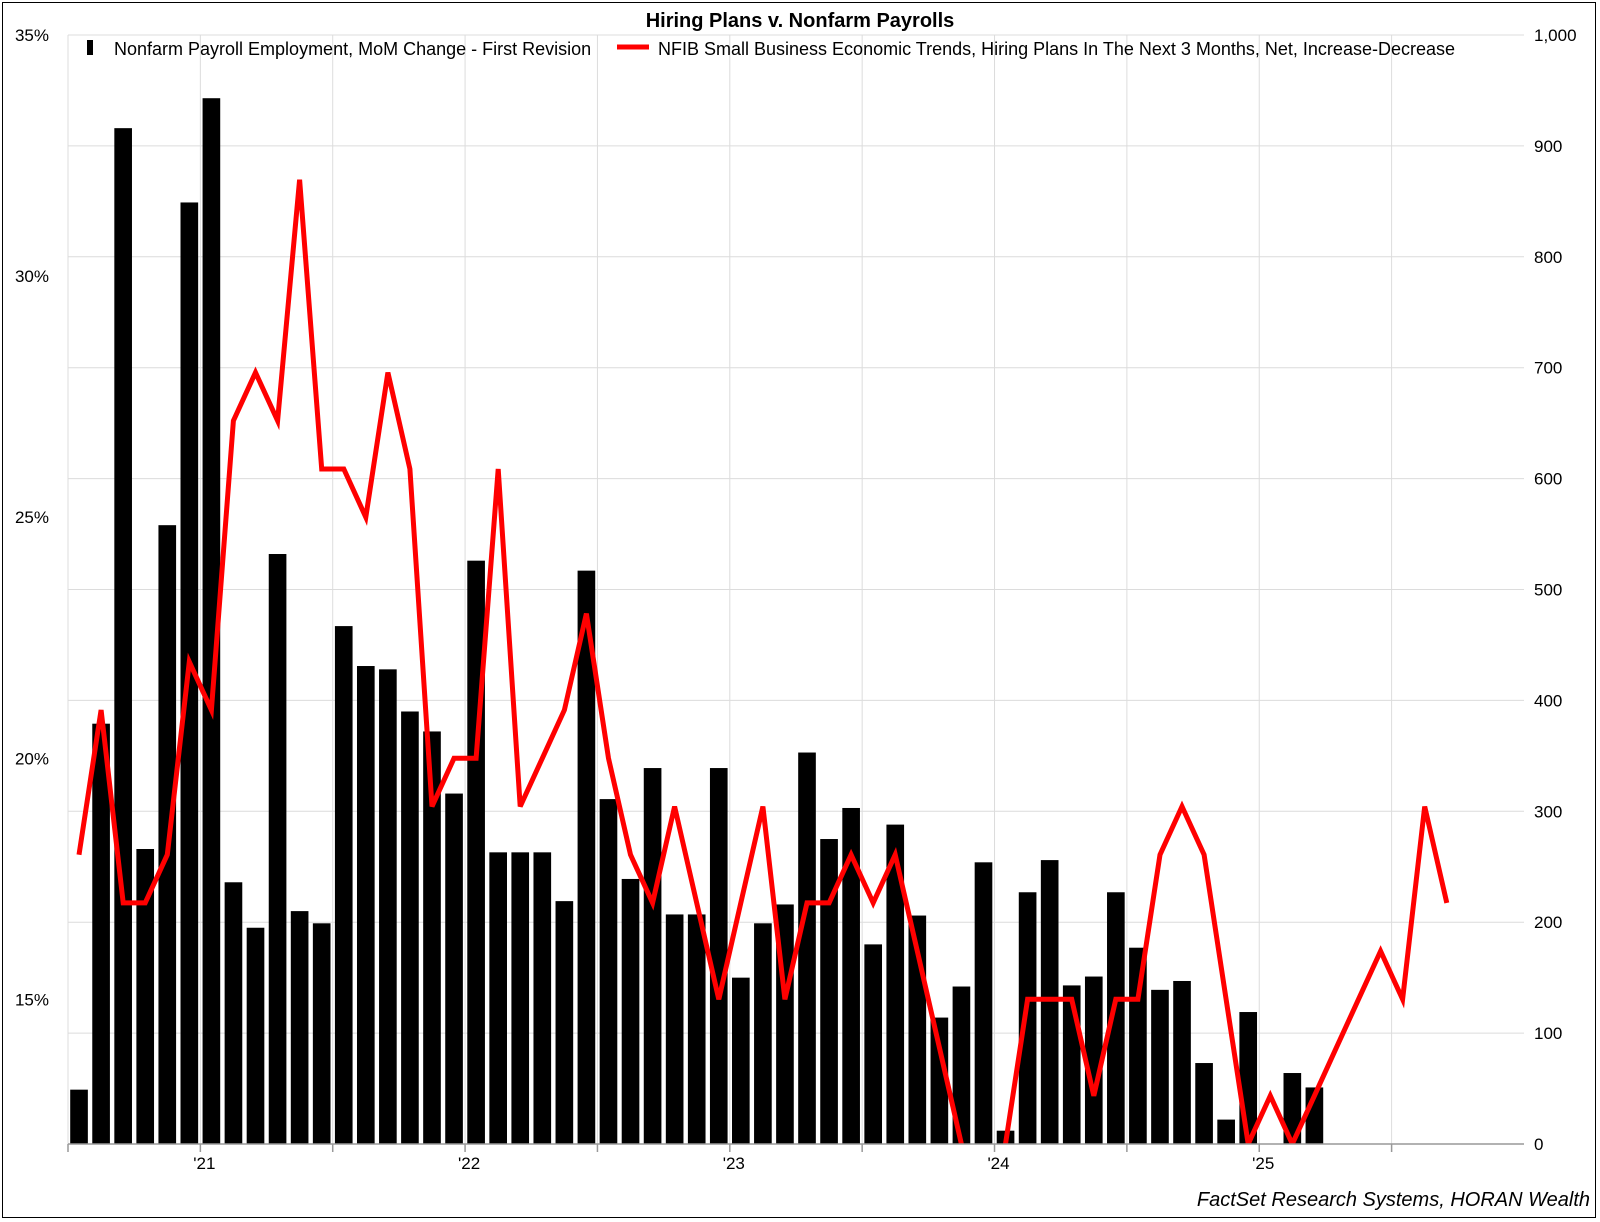  I want to click on right-axis-tick-labels: 0 100 200 300 400 500 600 700 800 900 1,000, so click(1555, 590).